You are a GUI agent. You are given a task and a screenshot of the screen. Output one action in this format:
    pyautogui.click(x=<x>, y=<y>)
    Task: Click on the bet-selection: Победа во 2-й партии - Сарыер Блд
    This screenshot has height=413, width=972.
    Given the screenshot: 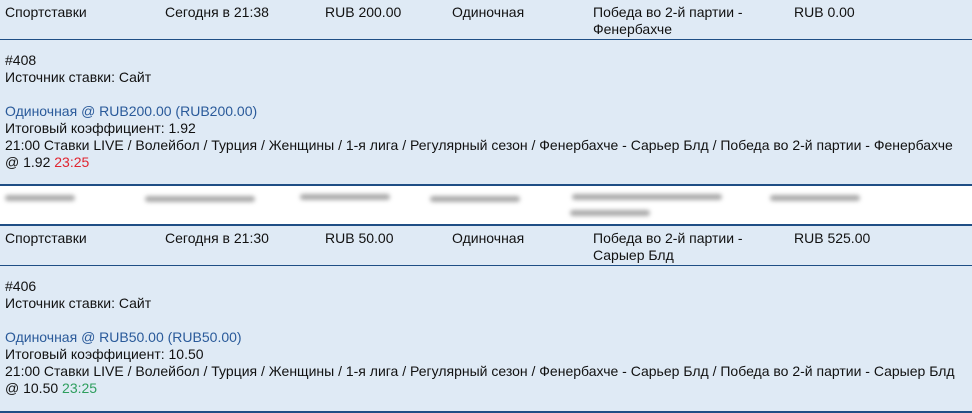 What is the action you would take?
    pyautogui.click(x=668, y=246)
    